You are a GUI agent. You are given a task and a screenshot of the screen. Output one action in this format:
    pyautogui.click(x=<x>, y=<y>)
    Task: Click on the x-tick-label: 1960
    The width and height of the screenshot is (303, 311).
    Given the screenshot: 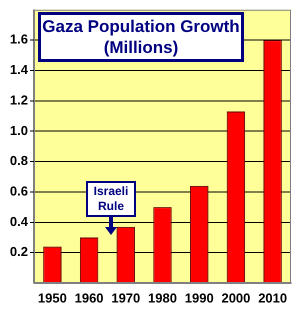 What is the action you would take?
    pyautogui.click(x=89, y=298)
    